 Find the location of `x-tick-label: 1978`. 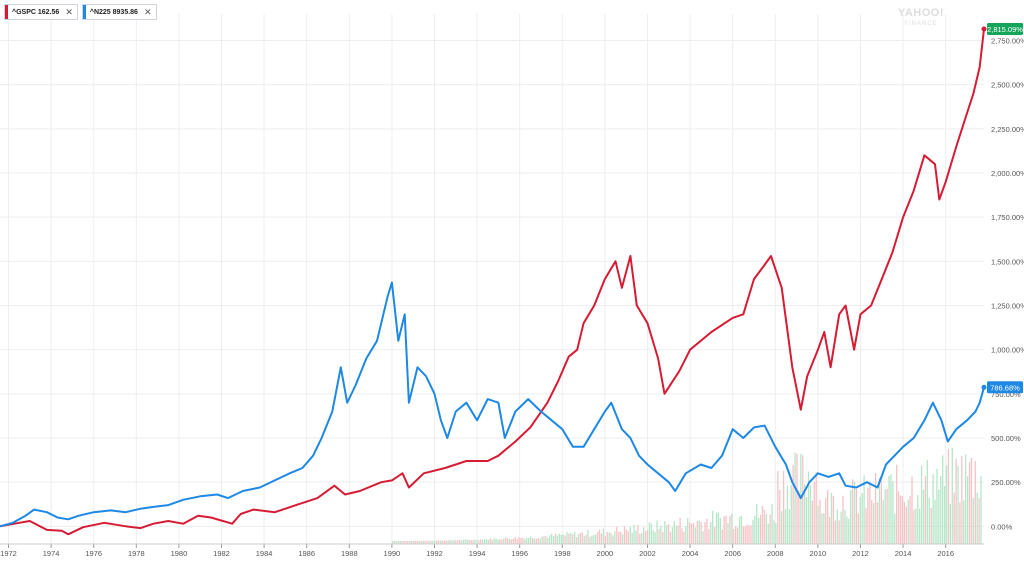

x-tick-label: 1978 is located at coordinates (136, 553).